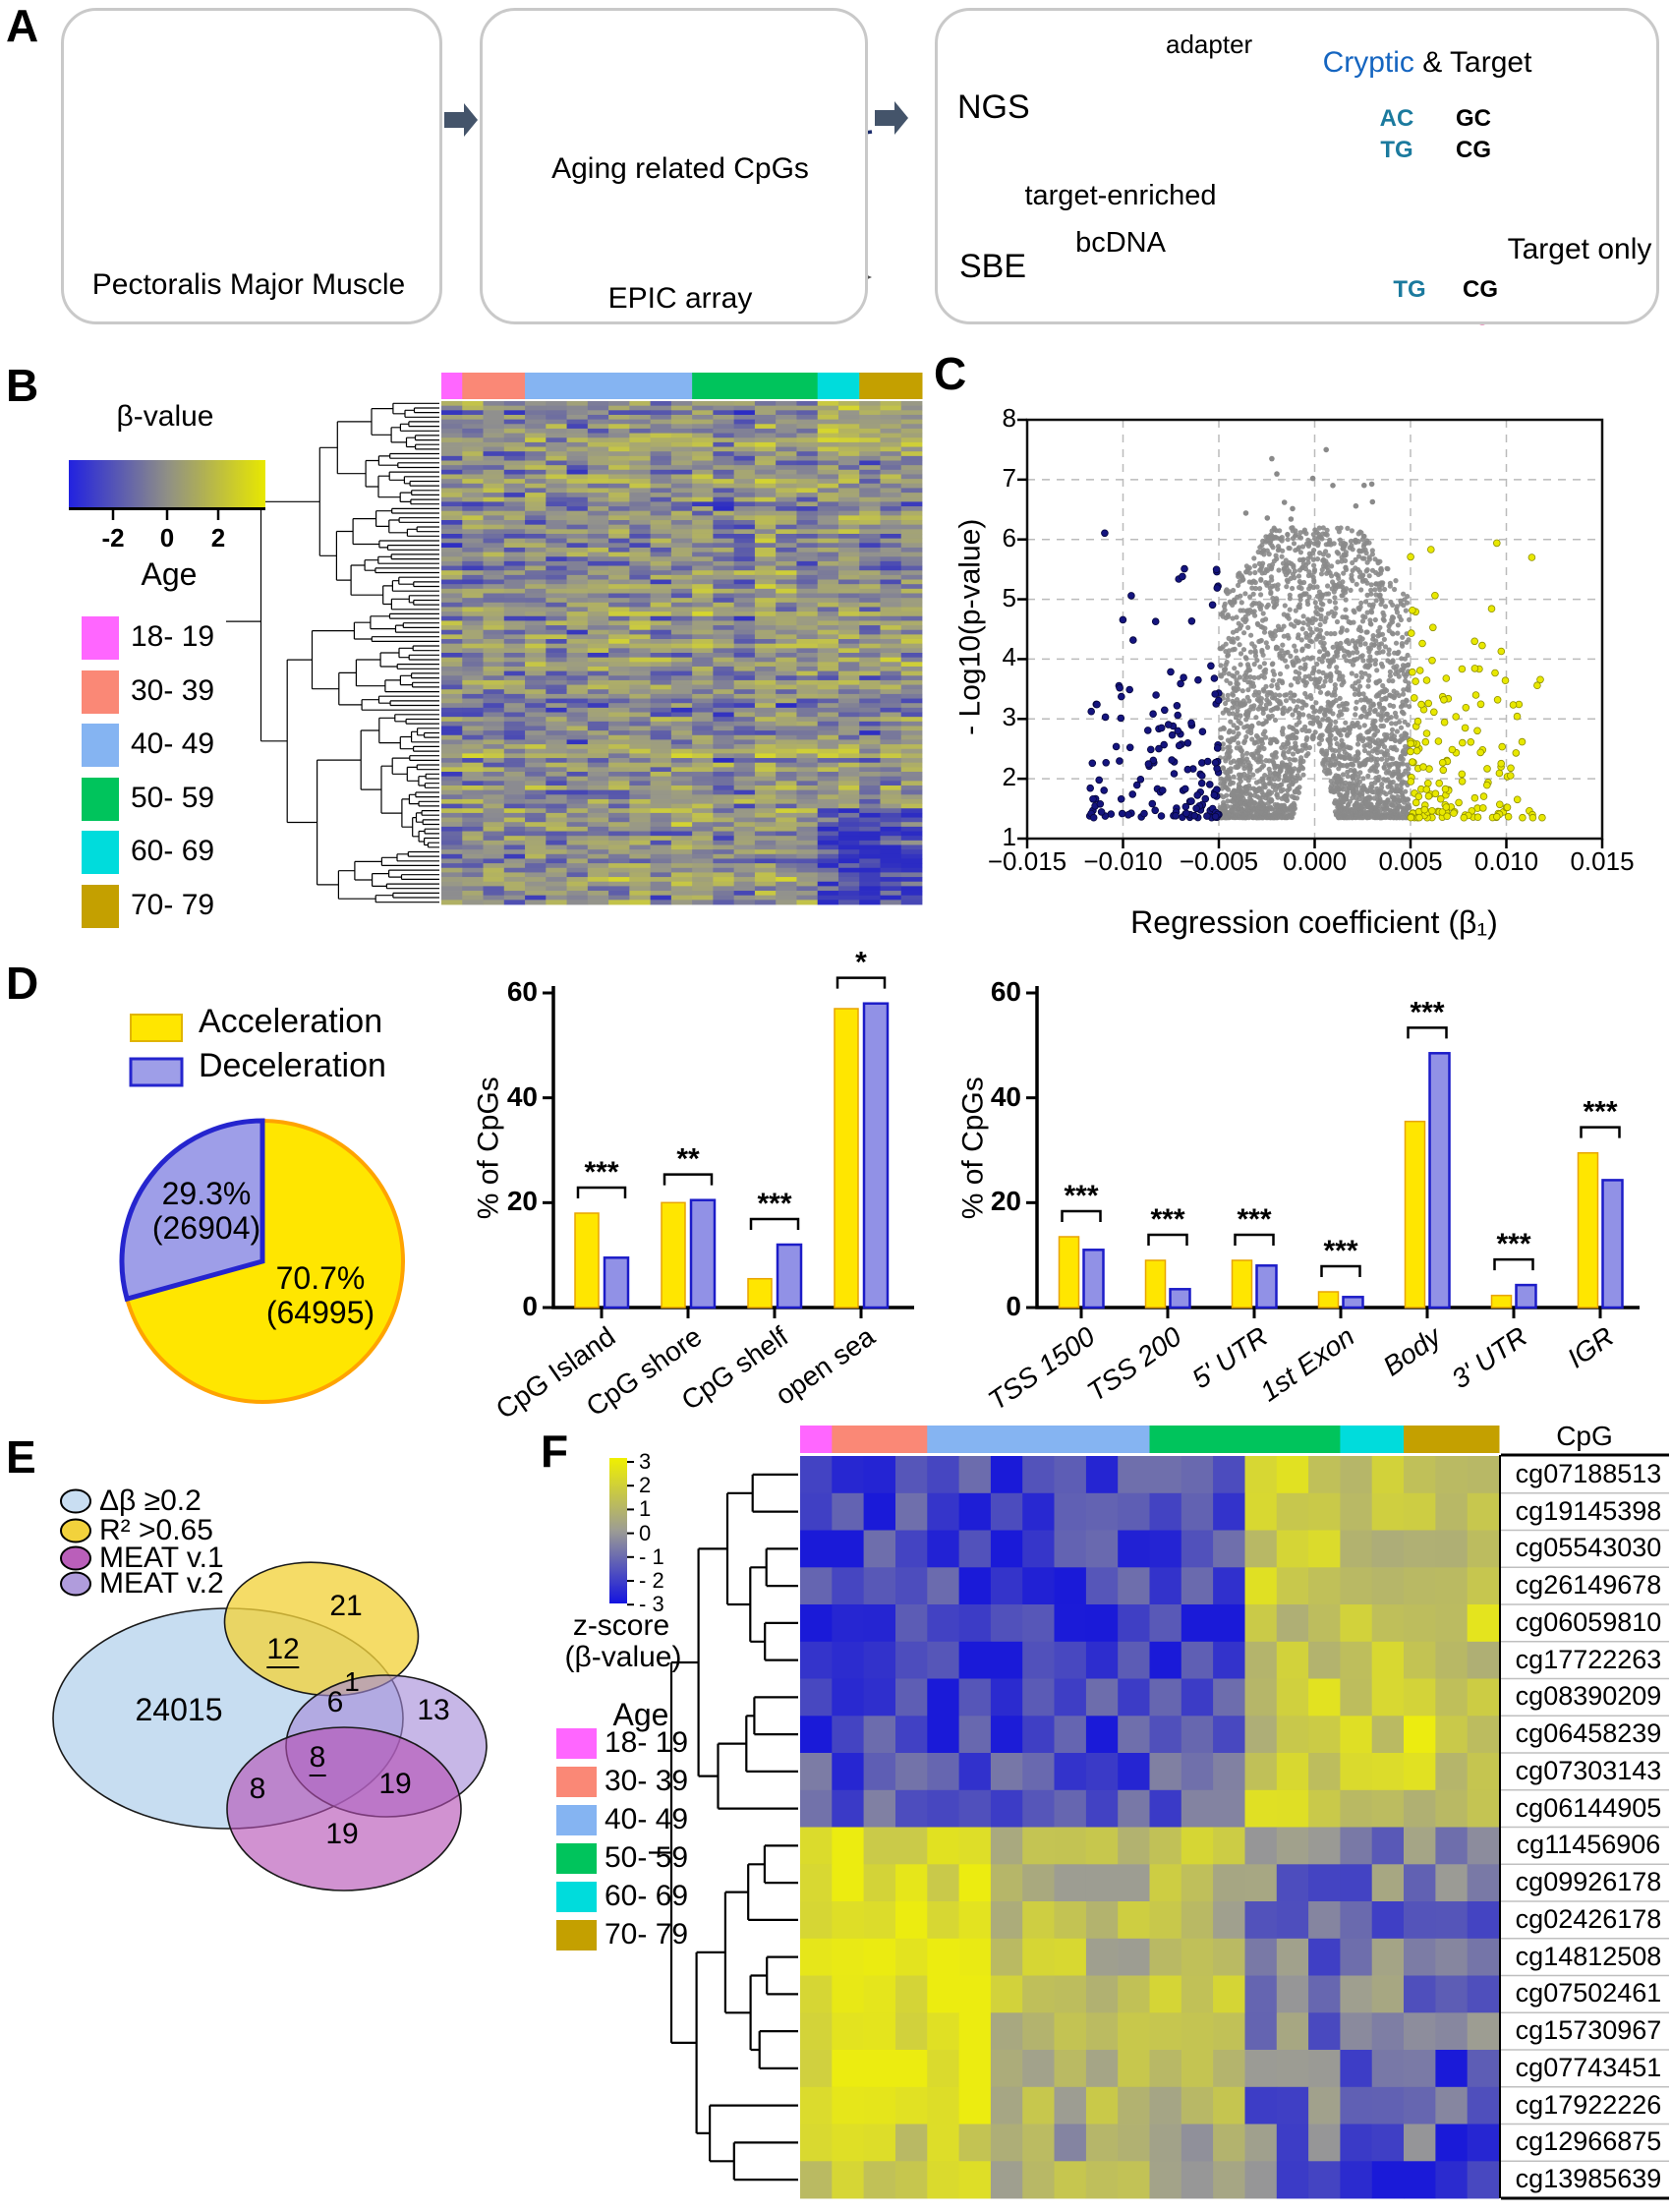 The image size is (1671, 2212). I want to click on b-heatmap, so click(682, 653).